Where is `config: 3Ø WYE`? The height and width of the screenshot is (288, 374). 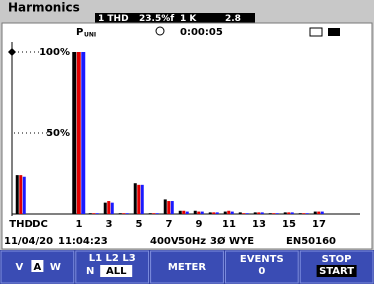 config: 3Ø WYE is located at coordinates (232, 241).